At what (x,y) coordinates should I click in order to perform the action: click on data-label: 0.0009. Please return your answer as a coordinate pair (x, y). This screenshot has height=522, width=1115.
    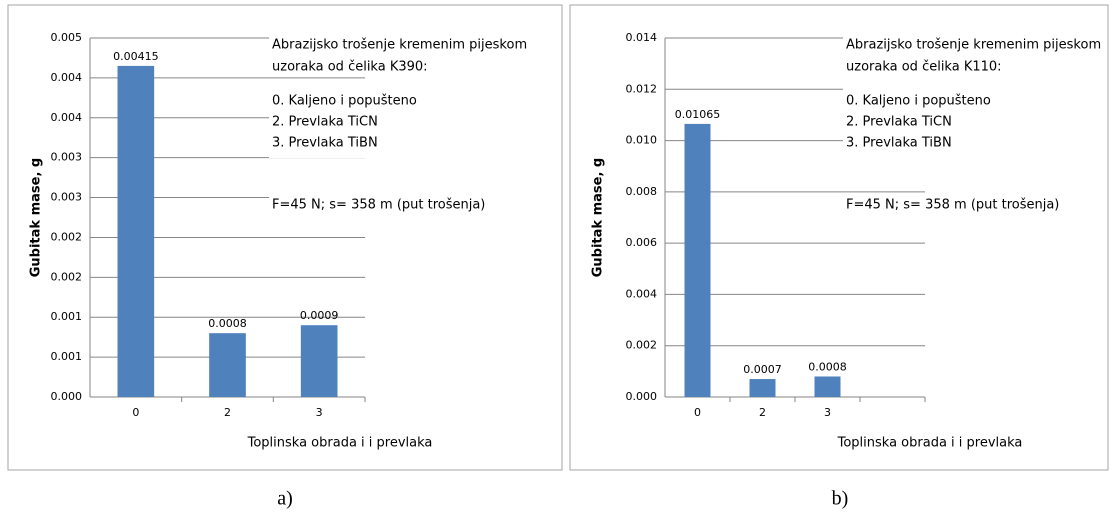
    Looking at the image, I should click on (319, 315).